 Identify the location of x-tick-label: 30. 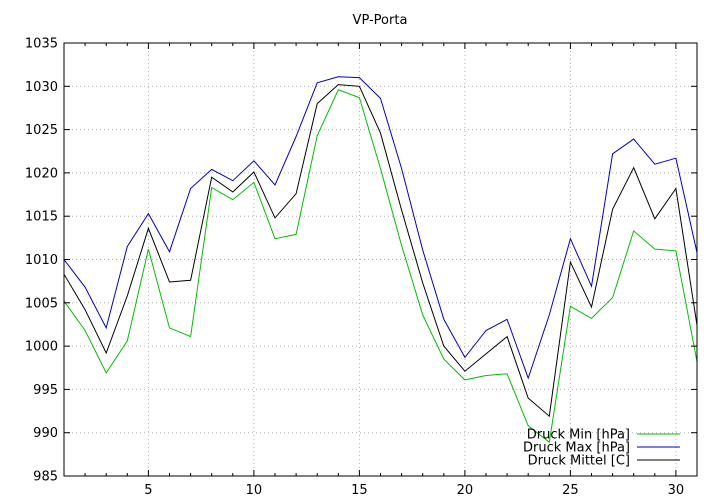
(676, 490).